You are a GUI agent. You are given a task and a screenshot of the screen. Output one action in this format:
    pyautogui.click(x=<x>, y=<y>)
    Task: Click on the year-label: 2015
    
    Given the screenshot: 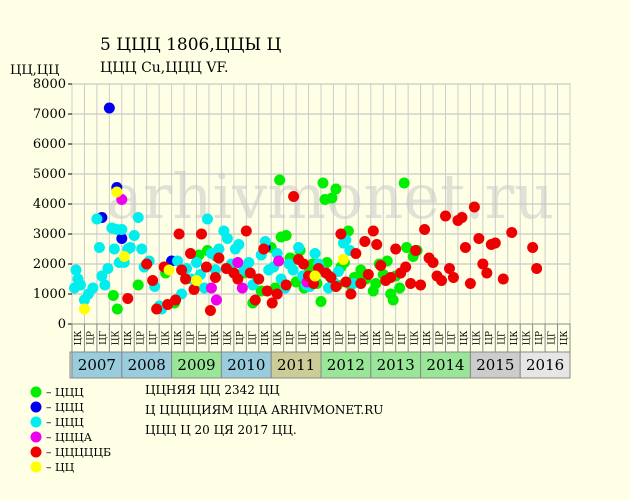 What is the action you would take?
    pyautogui.click(x=495, y=365)
    